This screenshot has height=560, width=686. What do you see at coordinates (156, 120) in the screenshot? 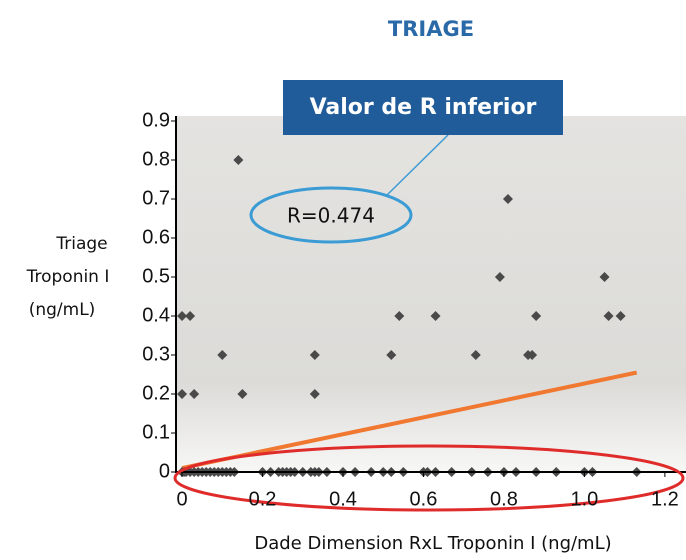
I see `y-tick-label: 0.9` at bounding box center [156, 120].